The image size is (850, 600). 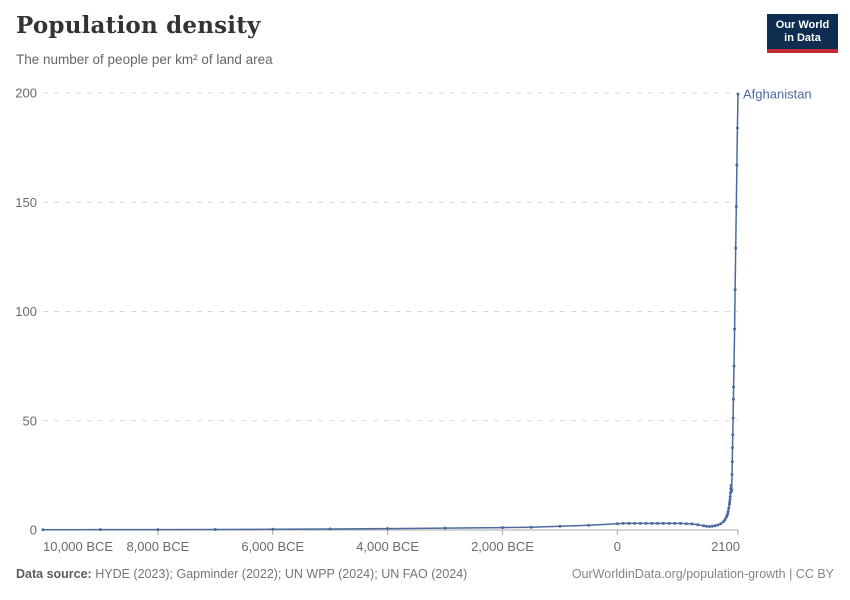 I want to click on x-tick-label: 10,000 BCE, so click(x=78, y=546).